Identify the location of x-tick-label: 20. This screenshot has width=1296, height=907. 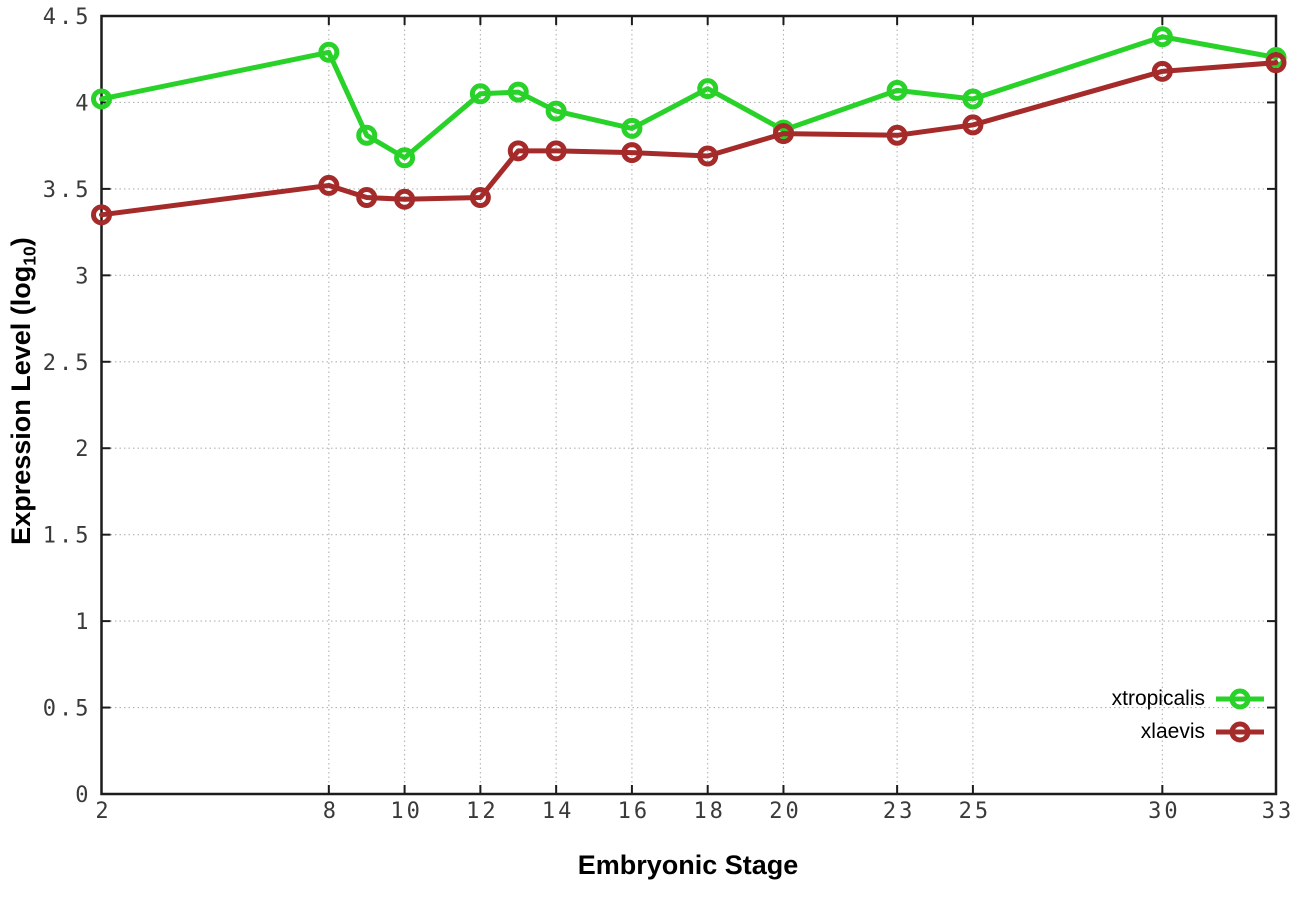
(785, 811).